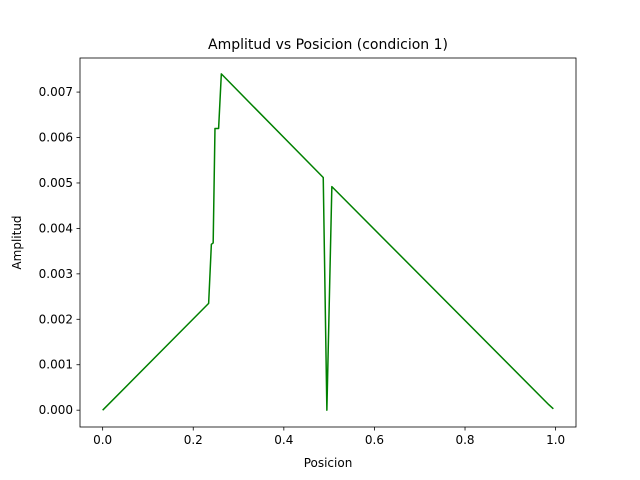 The height and width of the screenshot is (480, 640). What do you see at coordinates (56, 319) in the screenshot?
I see `y-tick-label: 0.002` at bounding box center [56, 319].